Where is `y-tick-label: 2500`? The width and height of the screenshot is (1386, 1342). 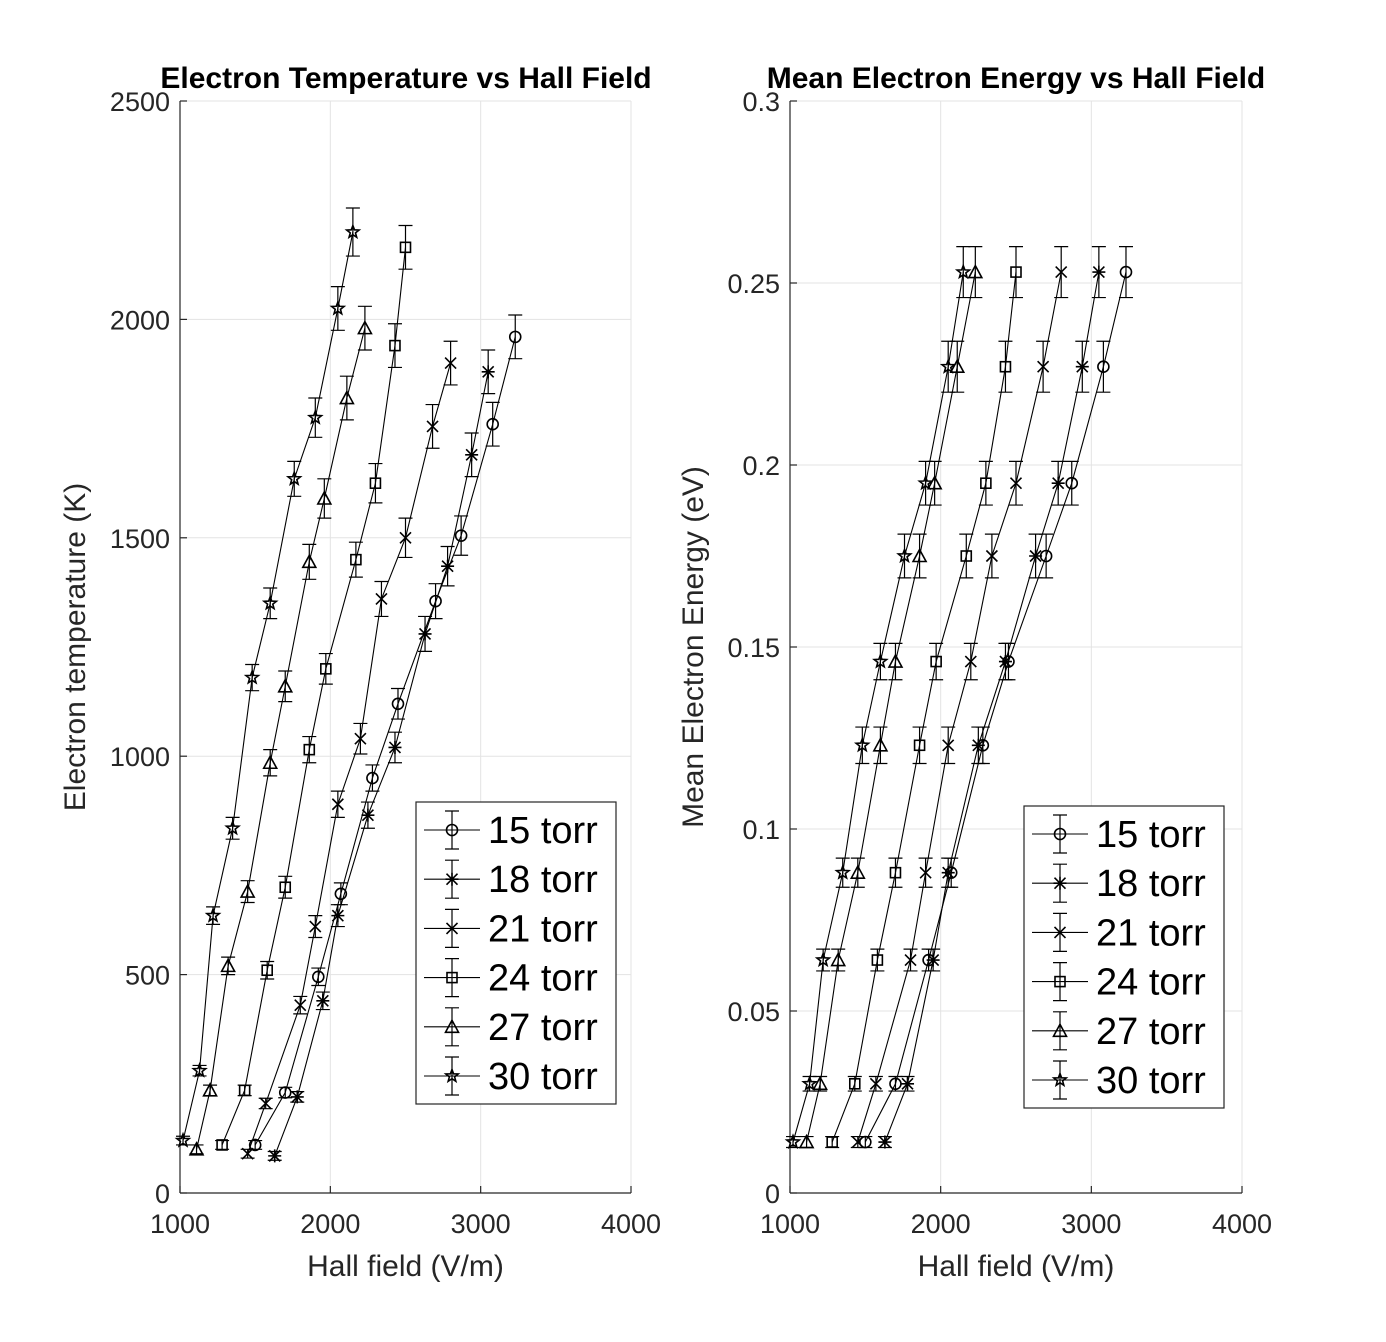
y-tick-label: 2500 is located at coordinates (140, 102).